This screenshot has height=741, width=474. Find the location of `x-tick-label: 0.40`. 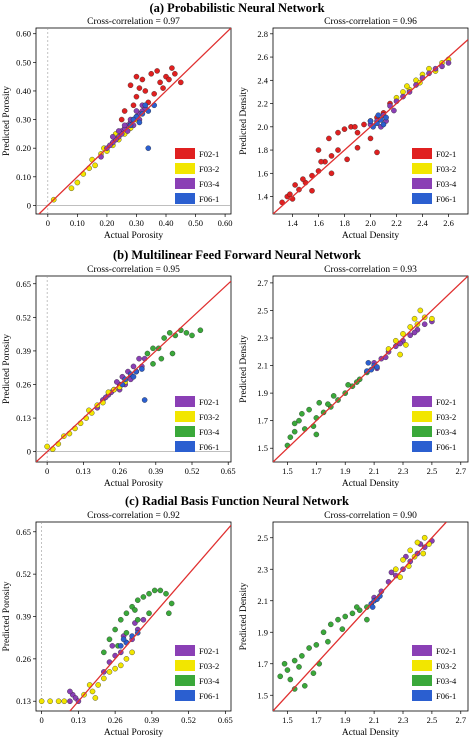

x-tick-label: 0.40 is located at coordinates (166, 223).